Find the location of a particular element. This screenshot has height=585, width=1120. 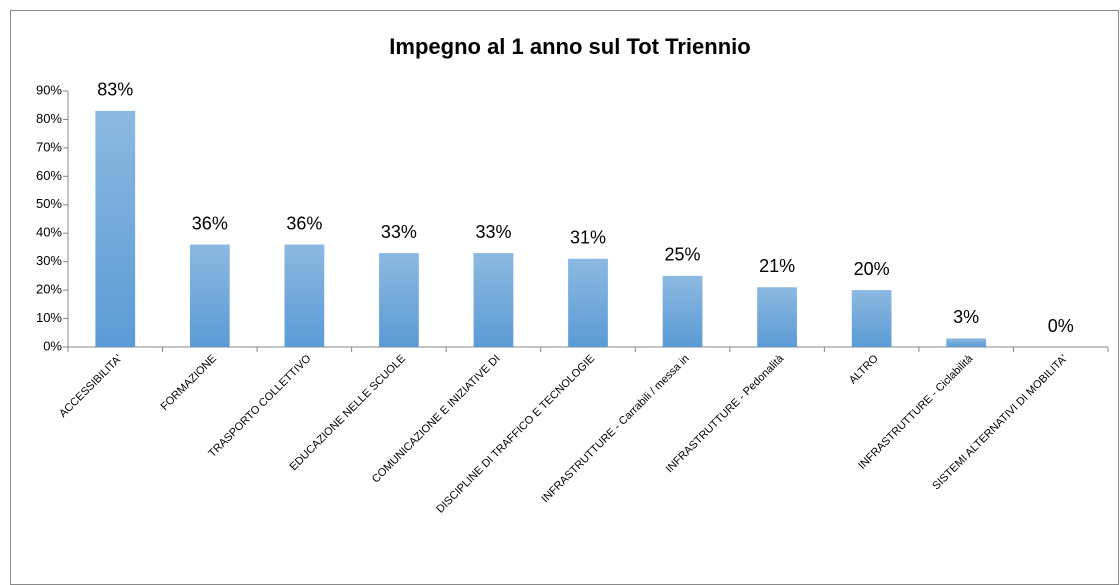

y-tick-label: 30% is located at coordinates (49, 260).